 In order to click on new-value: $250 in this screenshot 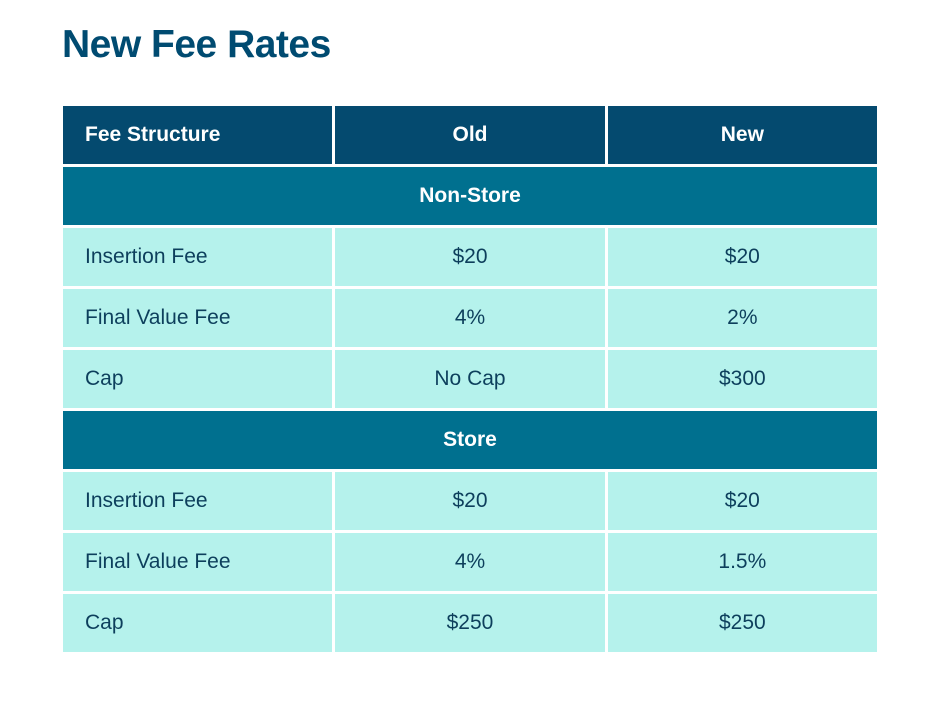, I will do `click(742, 623)`.